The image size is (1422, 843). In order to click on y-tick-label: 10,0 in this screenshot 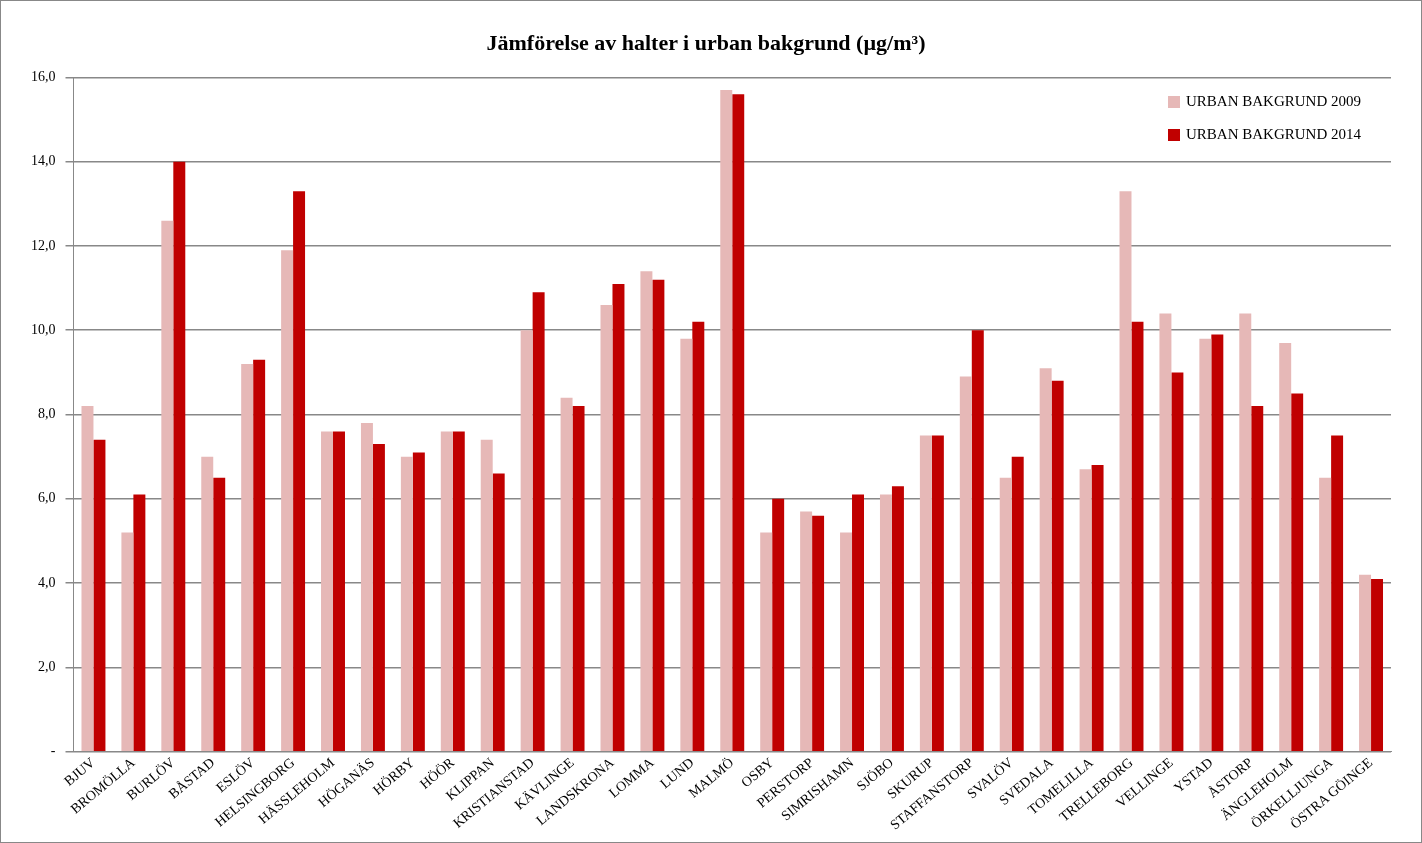, I will do `click(43, 329)`.